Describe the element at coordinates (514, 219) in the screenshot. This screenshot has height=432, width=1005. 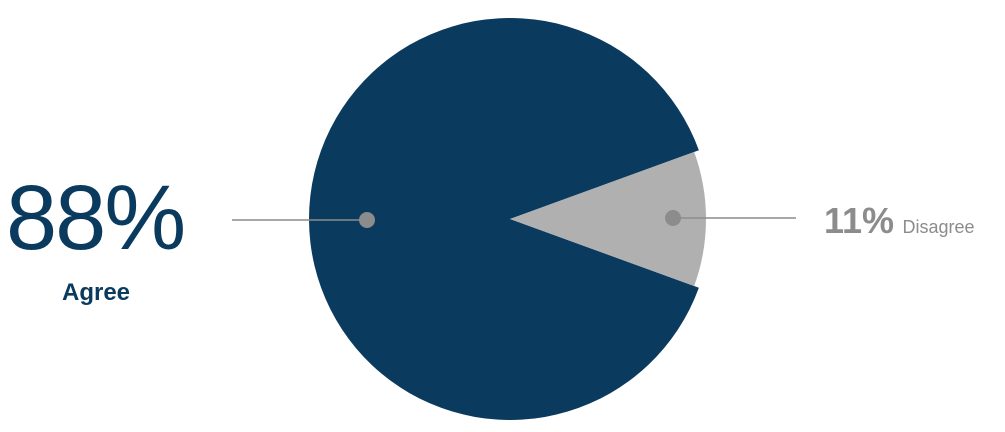
I see `leader-lines` at that location.